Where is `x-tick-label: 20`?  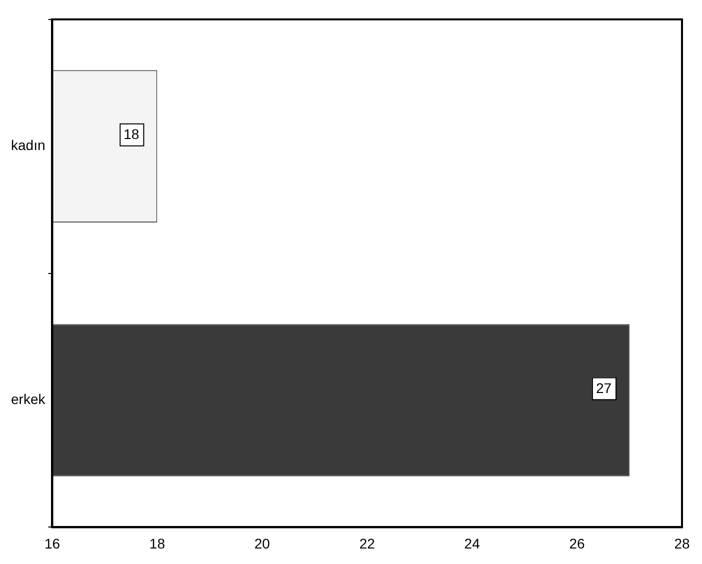 x-tick-label: 20 is located at coordinates (262, 543).